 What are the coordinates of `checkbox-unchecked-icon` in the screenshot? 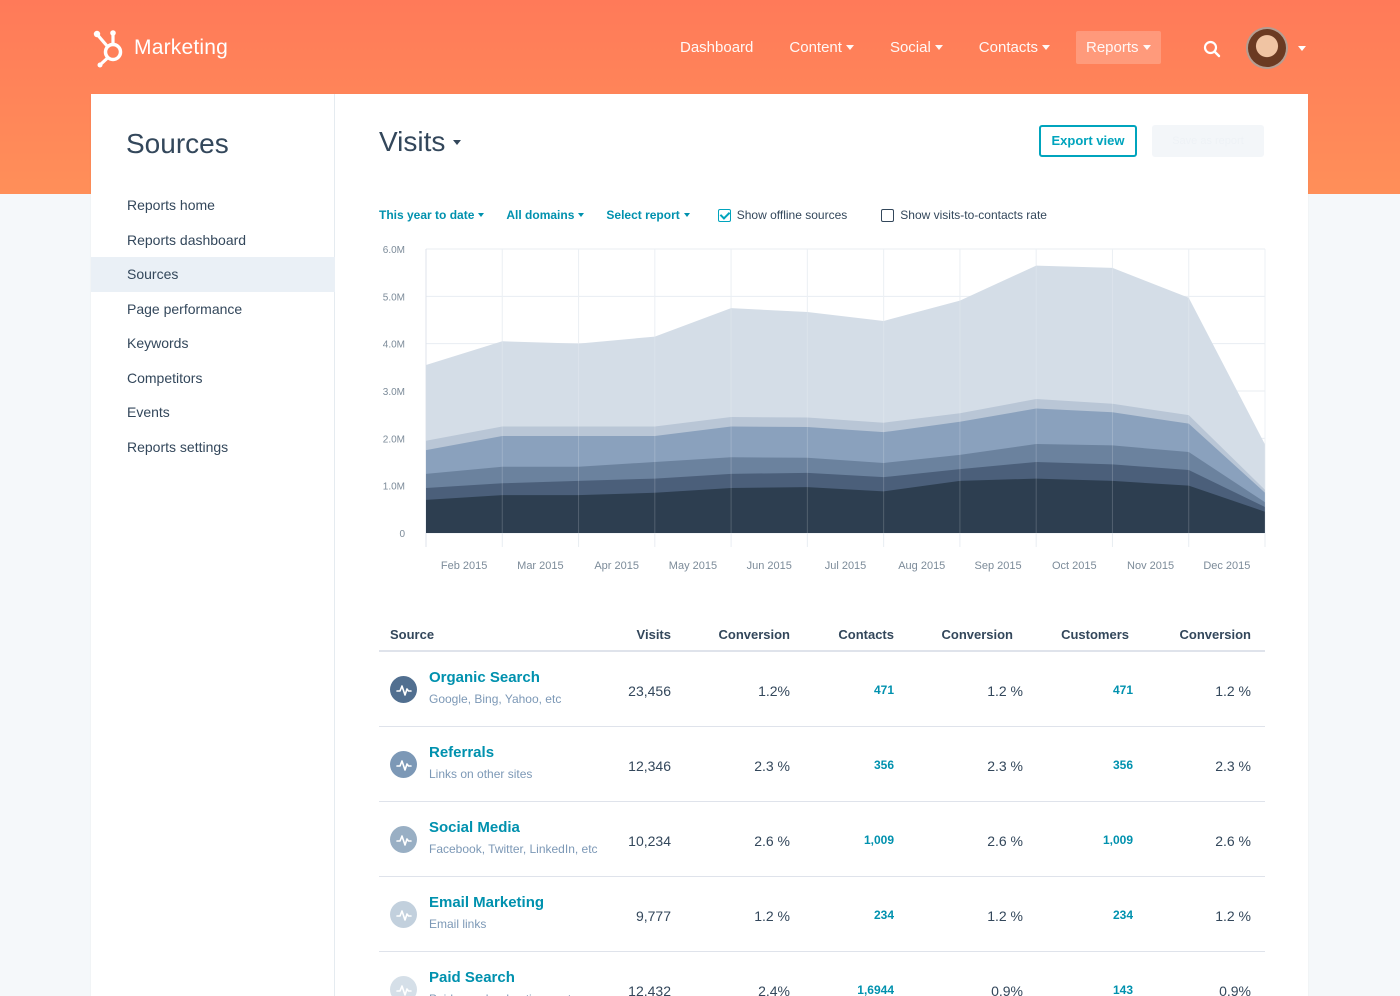 It's located at (888, 215).